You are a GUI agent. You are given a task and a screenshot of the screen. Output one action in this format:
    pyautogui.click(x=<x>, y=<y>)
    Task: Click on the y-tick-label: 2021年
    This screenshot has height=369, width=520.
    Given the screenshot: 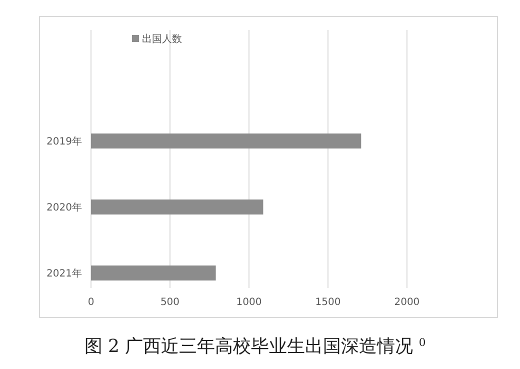 What is the action you would take?
    pyautogui.click(x=64, y=274)
    